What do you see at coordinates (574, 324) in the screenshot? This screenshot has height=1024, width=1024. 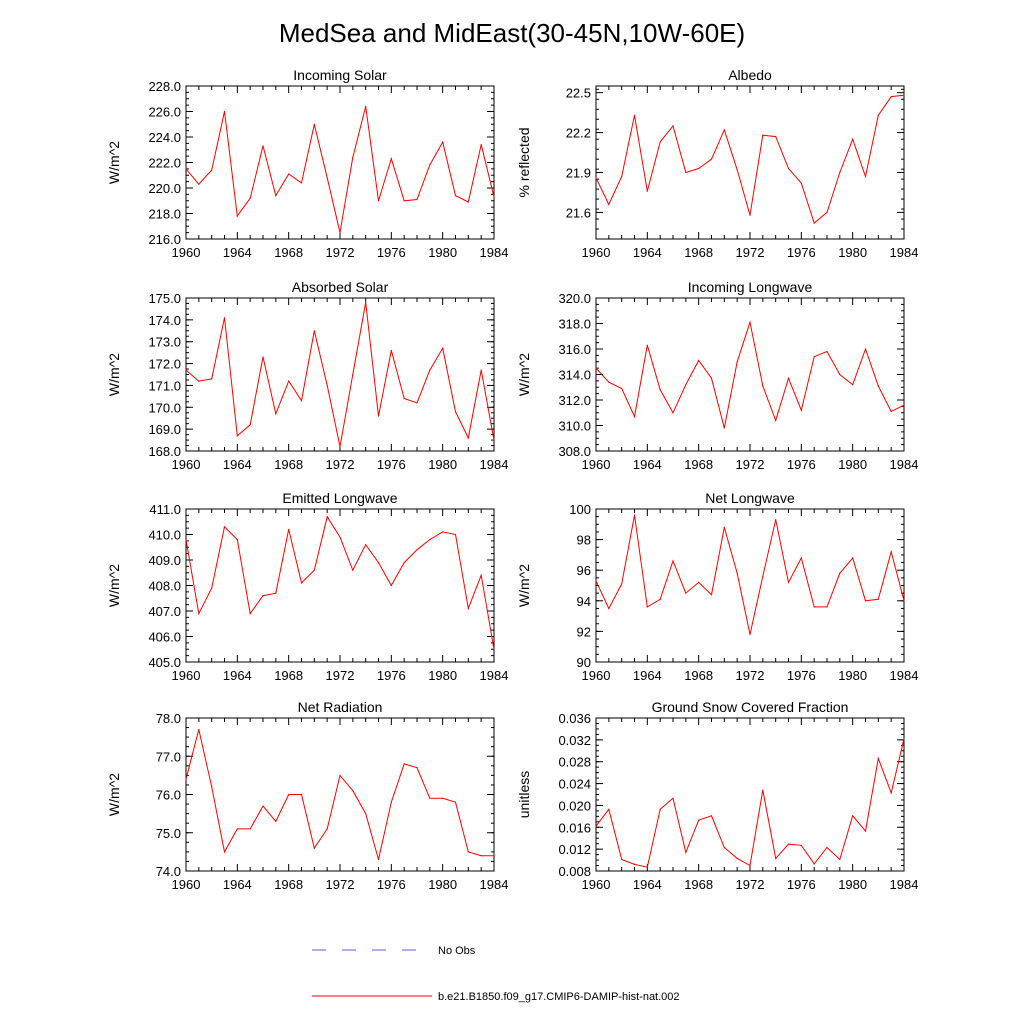 I see `y-tick-label: 318.0` at bounding box center [574, 324].